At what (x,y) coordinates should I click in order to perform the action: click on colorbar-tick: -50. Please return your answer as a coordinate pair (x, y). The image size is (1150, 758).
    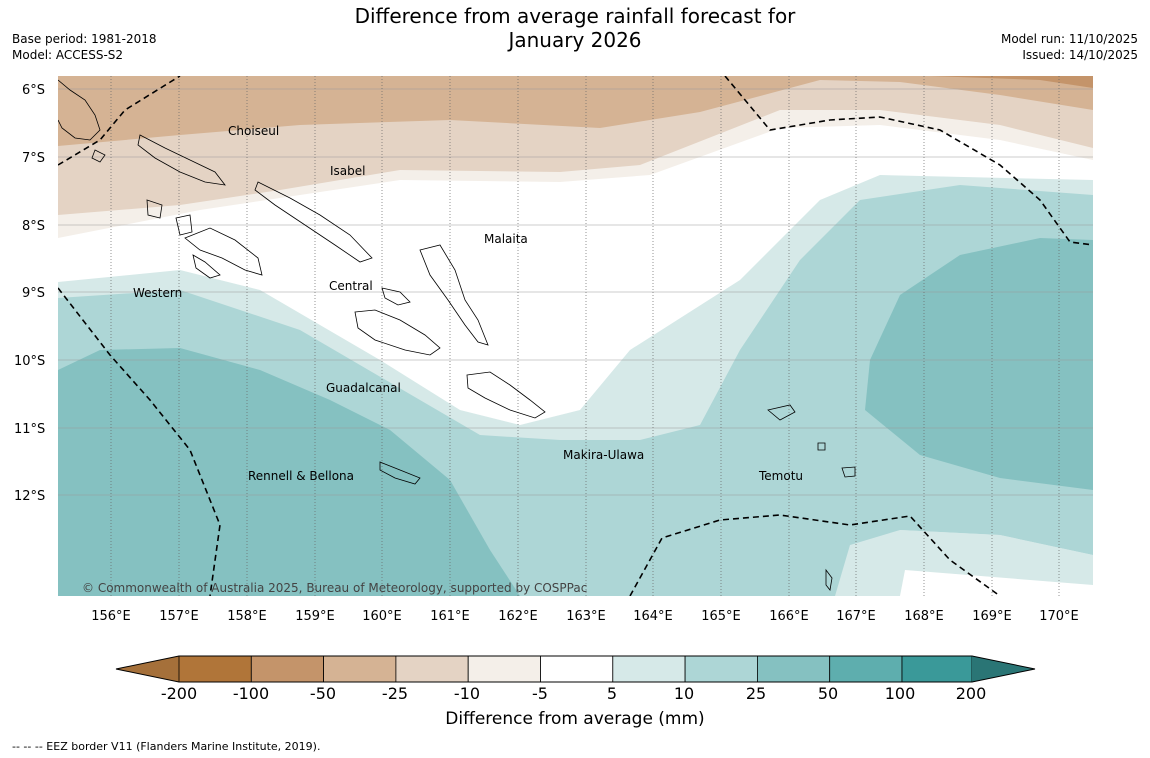
    Looking at the image, I should click on (323, 692).